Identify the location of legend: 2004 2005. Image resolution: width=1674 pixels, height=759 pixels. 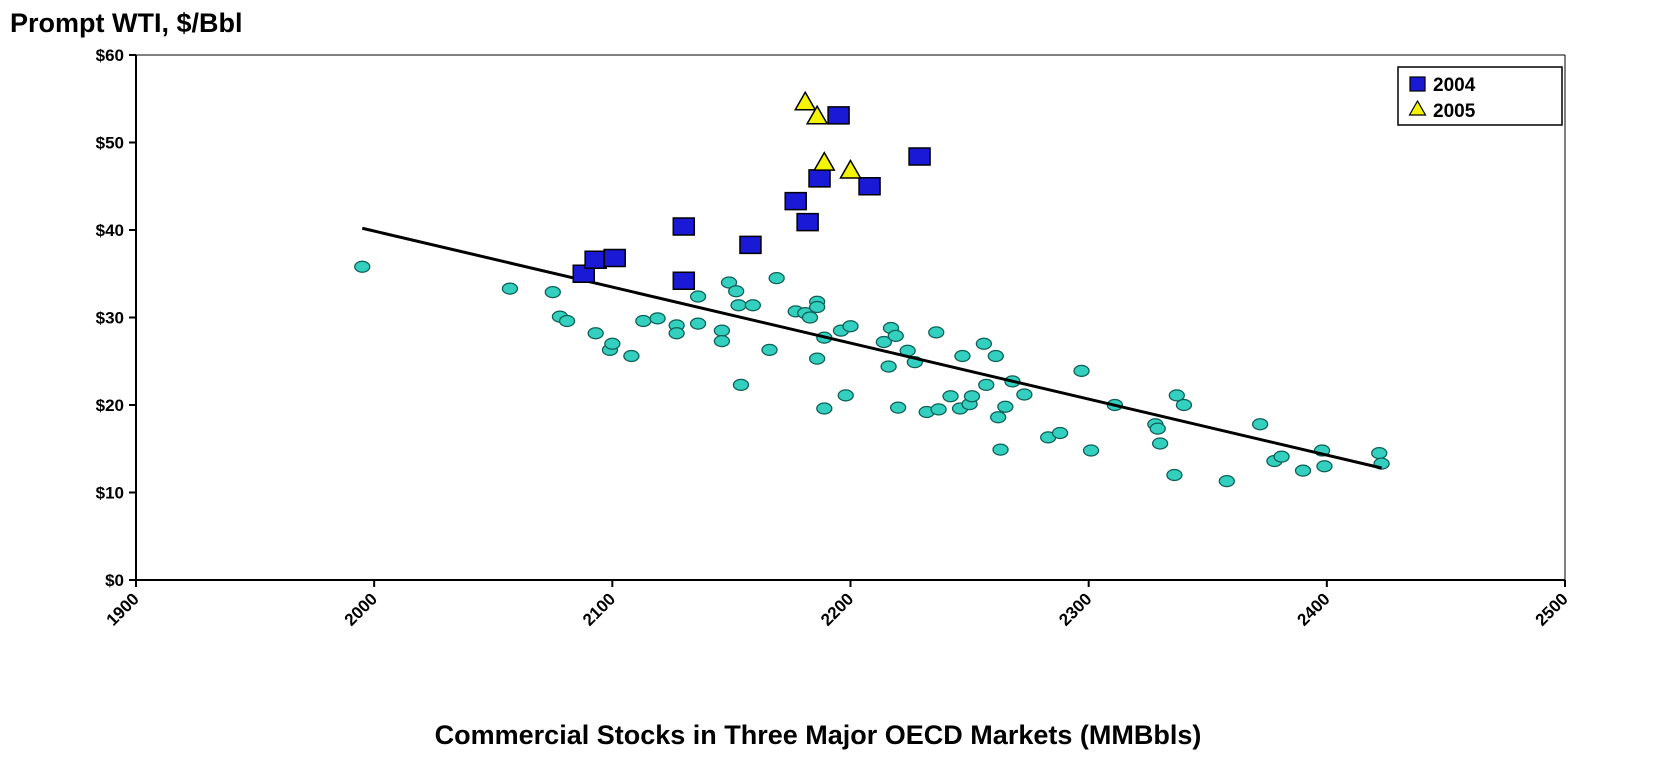
(1480, 96).